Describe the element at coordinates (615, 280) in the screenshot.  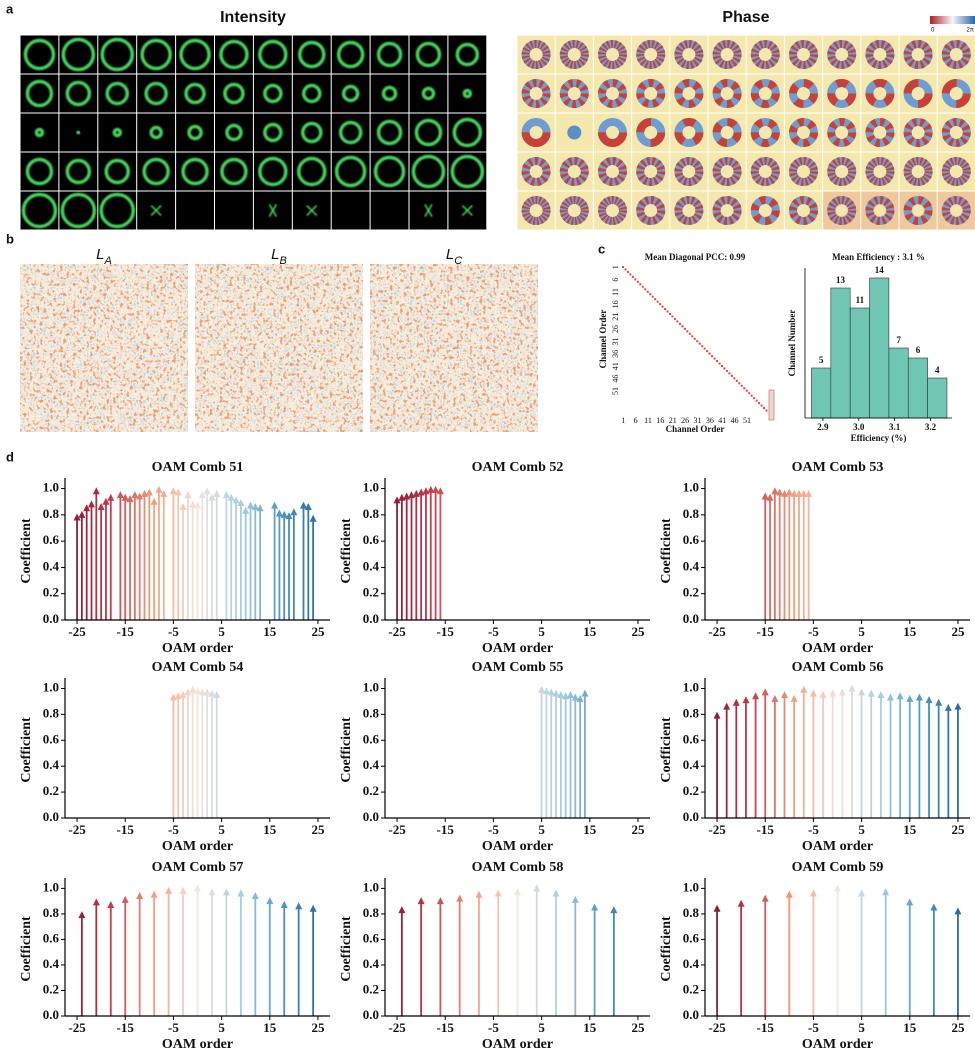
I see `y-tick-label: 6` at that location.